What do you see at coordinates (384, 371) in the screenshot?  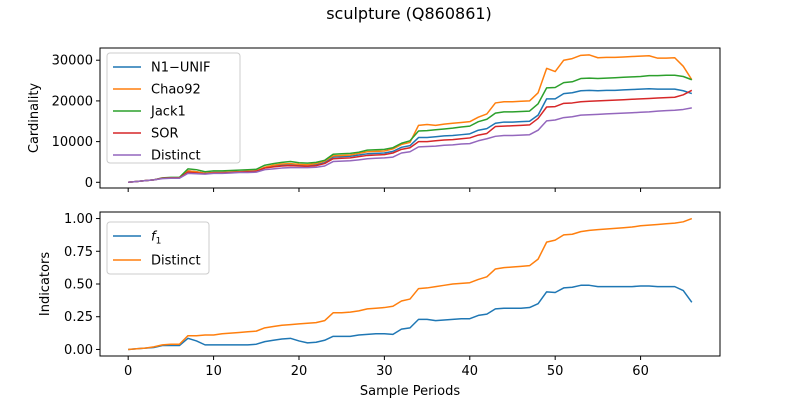 I see `x-tick-label: 30` at bounding box center [384, 371].